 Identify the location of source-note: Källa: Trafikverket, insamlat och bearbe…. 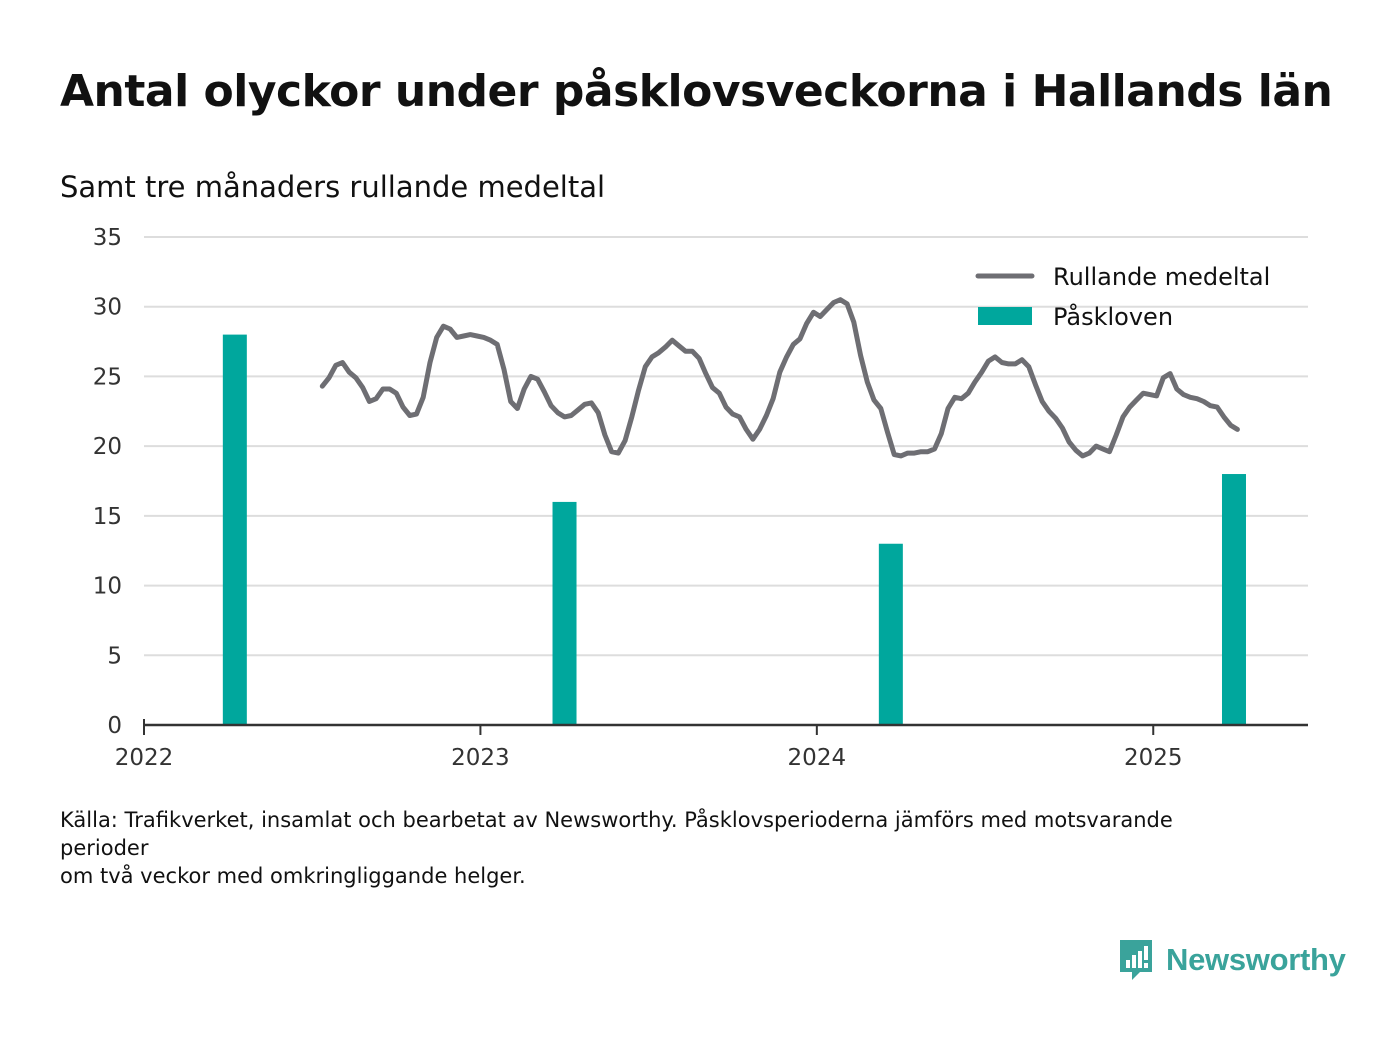
(675, 848).